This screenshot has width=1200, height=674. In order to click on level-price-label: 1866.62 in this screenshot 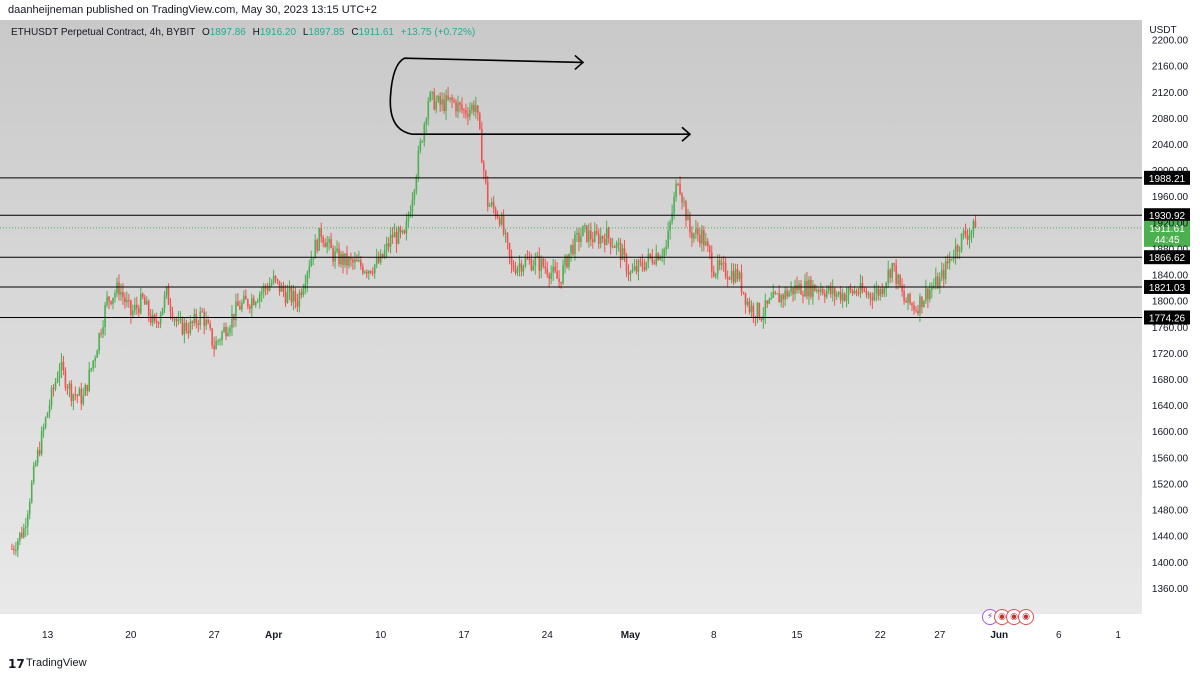, I will do `click(1167, 257)`.